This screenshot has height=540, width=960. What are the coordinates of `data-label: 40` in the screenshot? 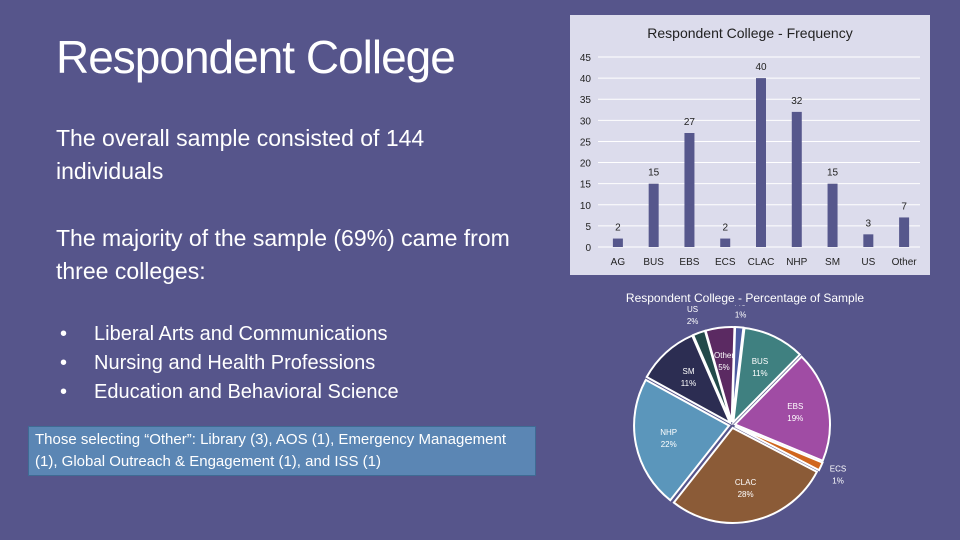 It's located at (761, 67).